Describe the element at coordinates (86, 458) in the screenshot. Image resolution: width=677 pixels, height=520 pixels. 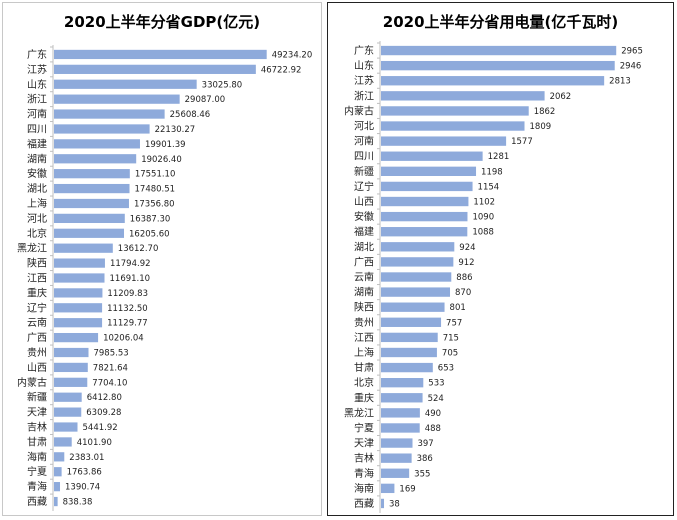
I see `value-label: 2383.01` at that location.